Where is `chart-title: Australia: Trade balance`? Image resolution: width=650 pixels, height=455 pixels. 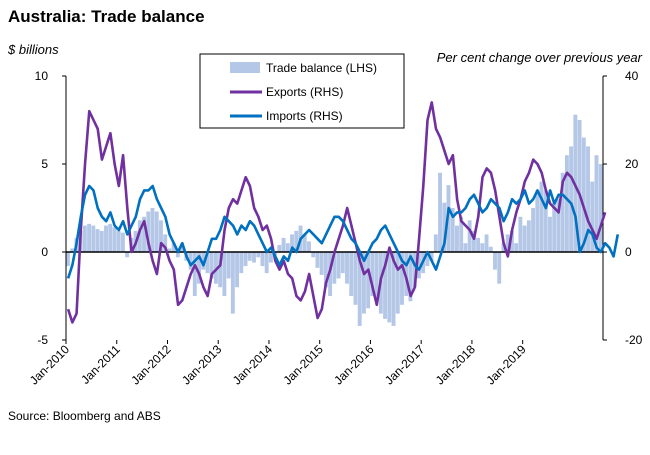 chart-title: Australia: Trade balance is located at coordinates (106, 16).